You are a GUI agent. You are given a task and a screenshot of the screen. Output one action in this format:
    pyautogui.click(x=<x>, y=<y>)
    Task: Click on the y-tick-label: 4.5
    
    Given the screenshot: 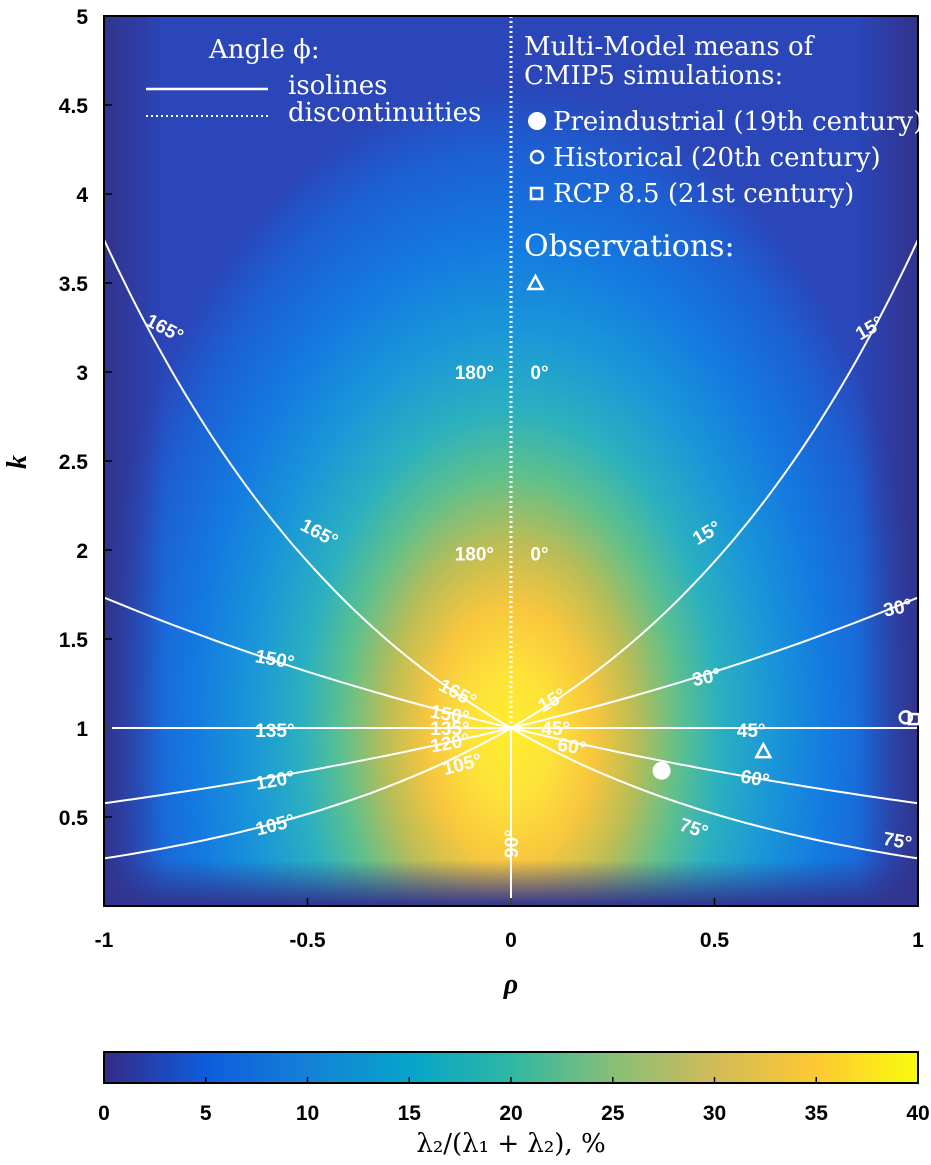 What is the action you would take?
    pyautogui.click(x=74, y=106)
    